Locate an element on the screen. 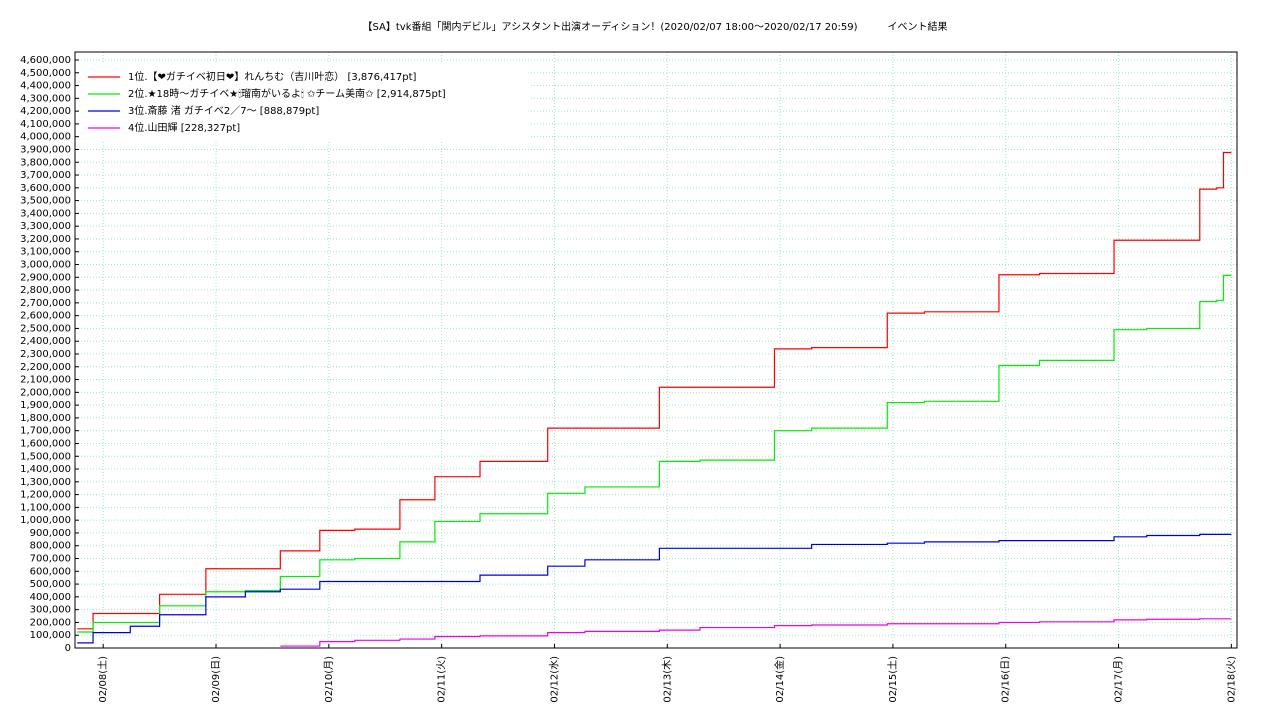 The height and width of the screenshot is (720, 1280). y-tick-label: 3,300,000 is located at coordinates (45, 226).